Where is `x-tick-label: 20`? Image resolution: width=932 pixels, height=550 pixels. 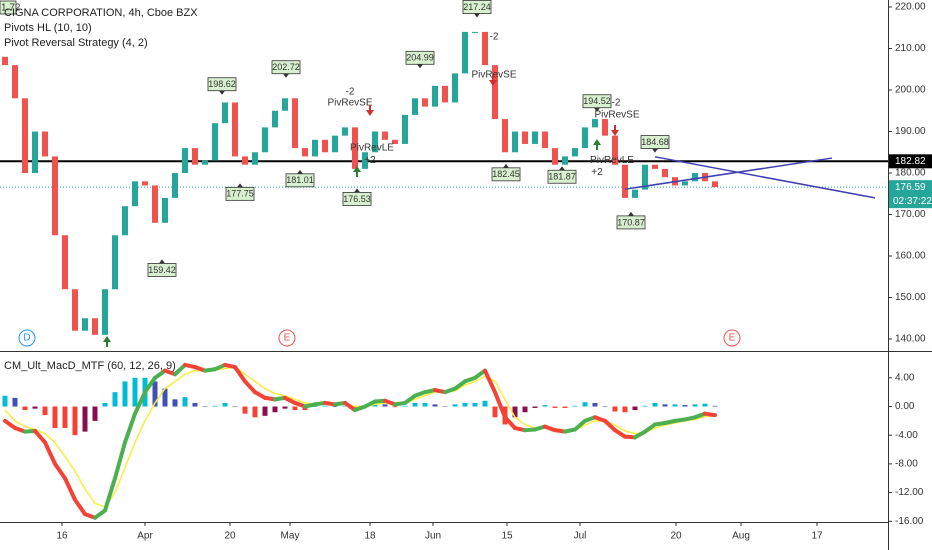 x-tick-label: 20 is located at coordinates (230, 536).